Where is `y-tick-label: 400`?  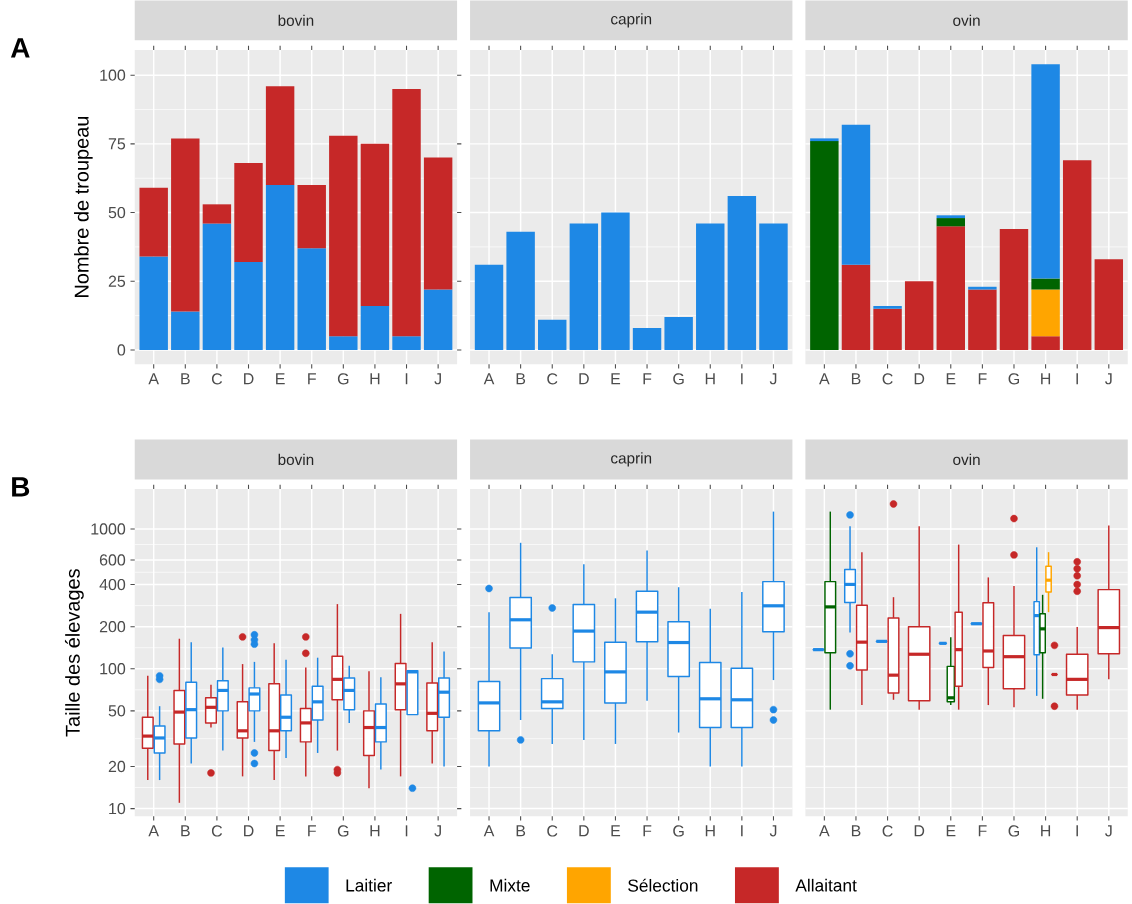
y-tick-label: 400 is located at coordinates (112, 584).